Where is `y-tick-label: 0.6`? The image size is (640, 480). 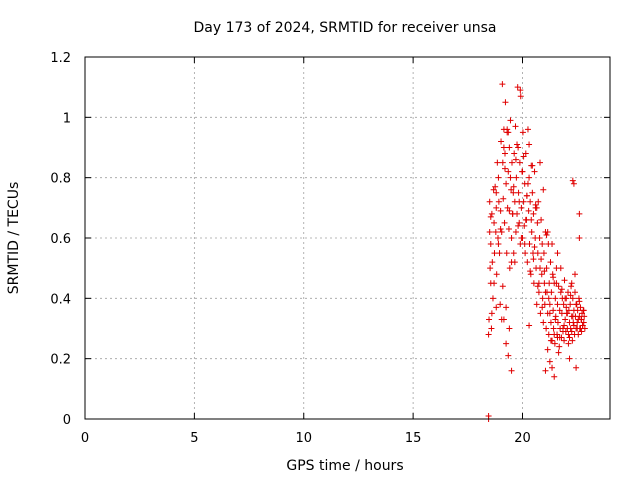 y-tick-label: 0.6 is located at coordinates (60, 239).